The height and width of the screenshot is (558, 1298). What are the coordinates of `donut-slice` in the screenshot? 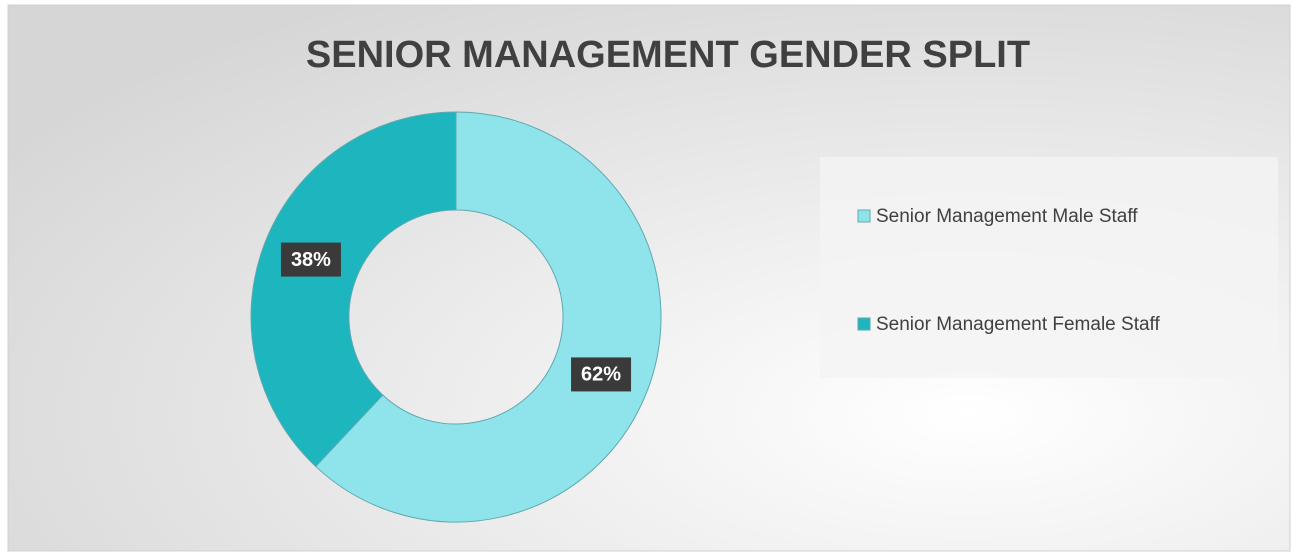 It's located at (353, 289).